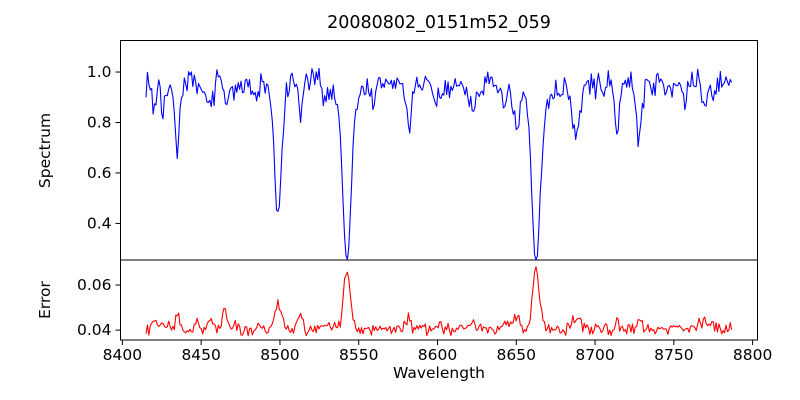 This screenshot has width=800, height=400. What do you see at coordinates (673, 355) in the screenshot?
I see `x-tick-label: 8750` at bounding box center [673, 355].